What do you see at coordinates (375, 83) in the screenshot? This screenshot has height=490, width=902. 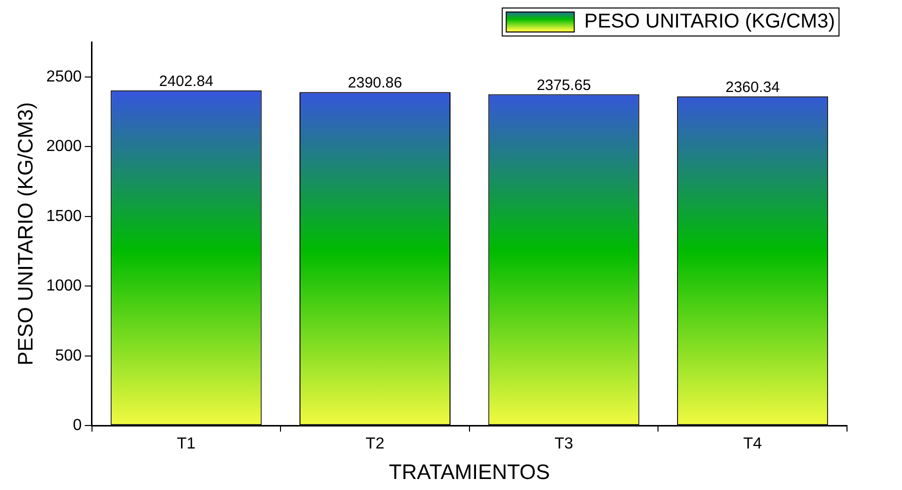 I see `data-label: 2390.86` at bounding box center [375, 83].